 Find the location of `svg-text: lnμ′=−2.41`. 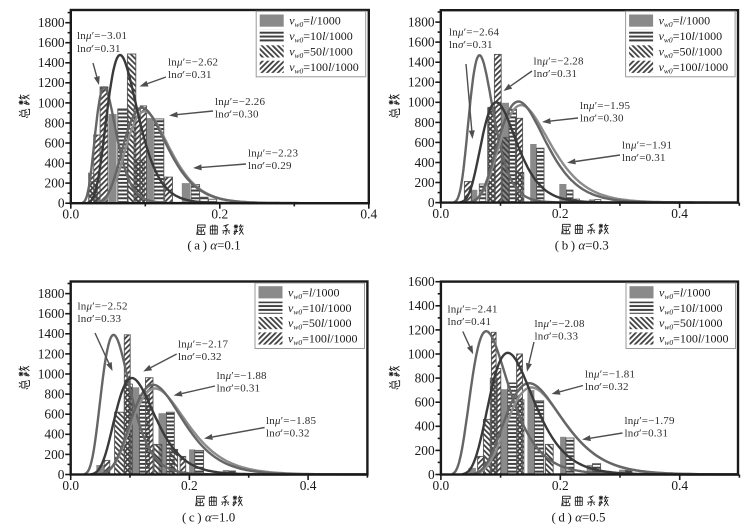

svg-text: lnμ′=−2.41 is located at coordinates (473, 310).